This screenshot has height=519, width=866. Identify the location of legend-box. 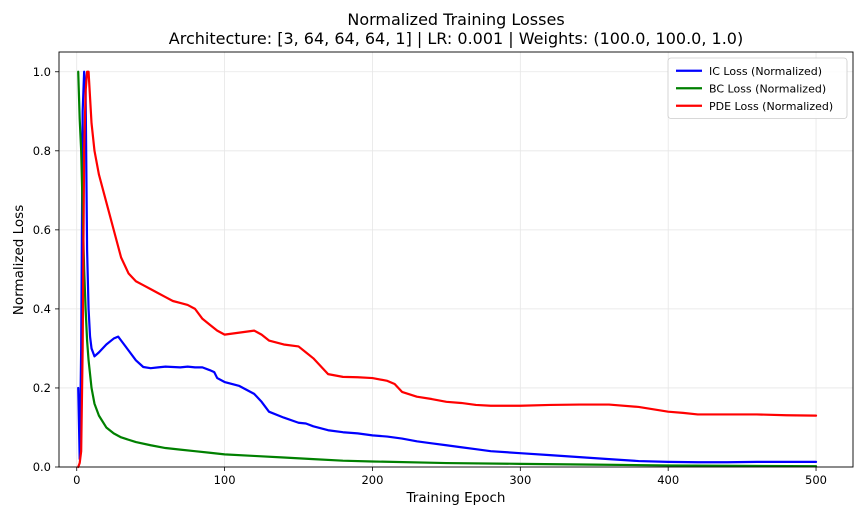
(757, 88).